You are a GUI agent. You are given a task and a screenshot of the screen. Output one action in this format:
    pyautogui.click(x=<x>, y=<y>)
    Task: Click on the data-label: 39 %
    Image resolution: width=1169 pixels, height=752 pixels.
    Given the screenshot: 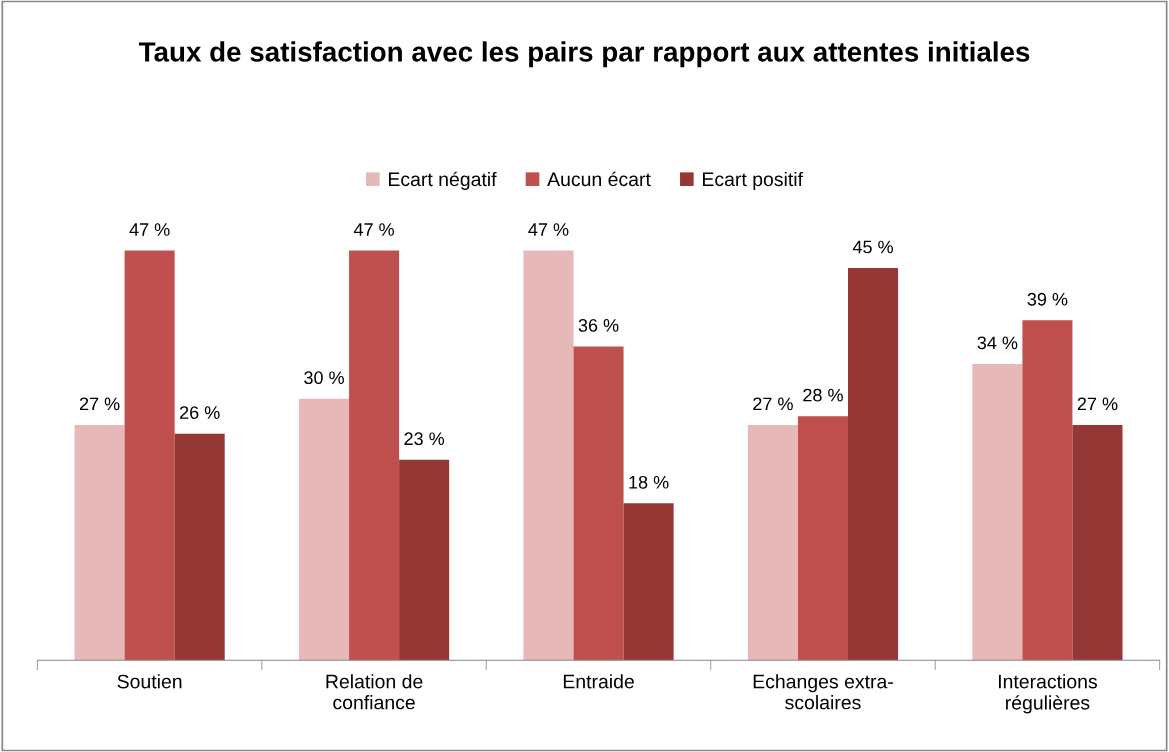 What is the action you would take?
    pyautogui.click(x=1047, y=299)
    